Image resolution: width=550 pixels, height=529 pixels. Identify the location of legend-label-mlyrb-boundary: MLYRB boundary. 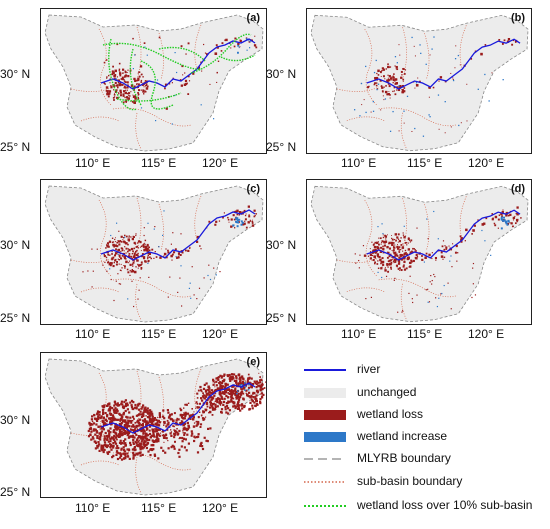
(404, 458).